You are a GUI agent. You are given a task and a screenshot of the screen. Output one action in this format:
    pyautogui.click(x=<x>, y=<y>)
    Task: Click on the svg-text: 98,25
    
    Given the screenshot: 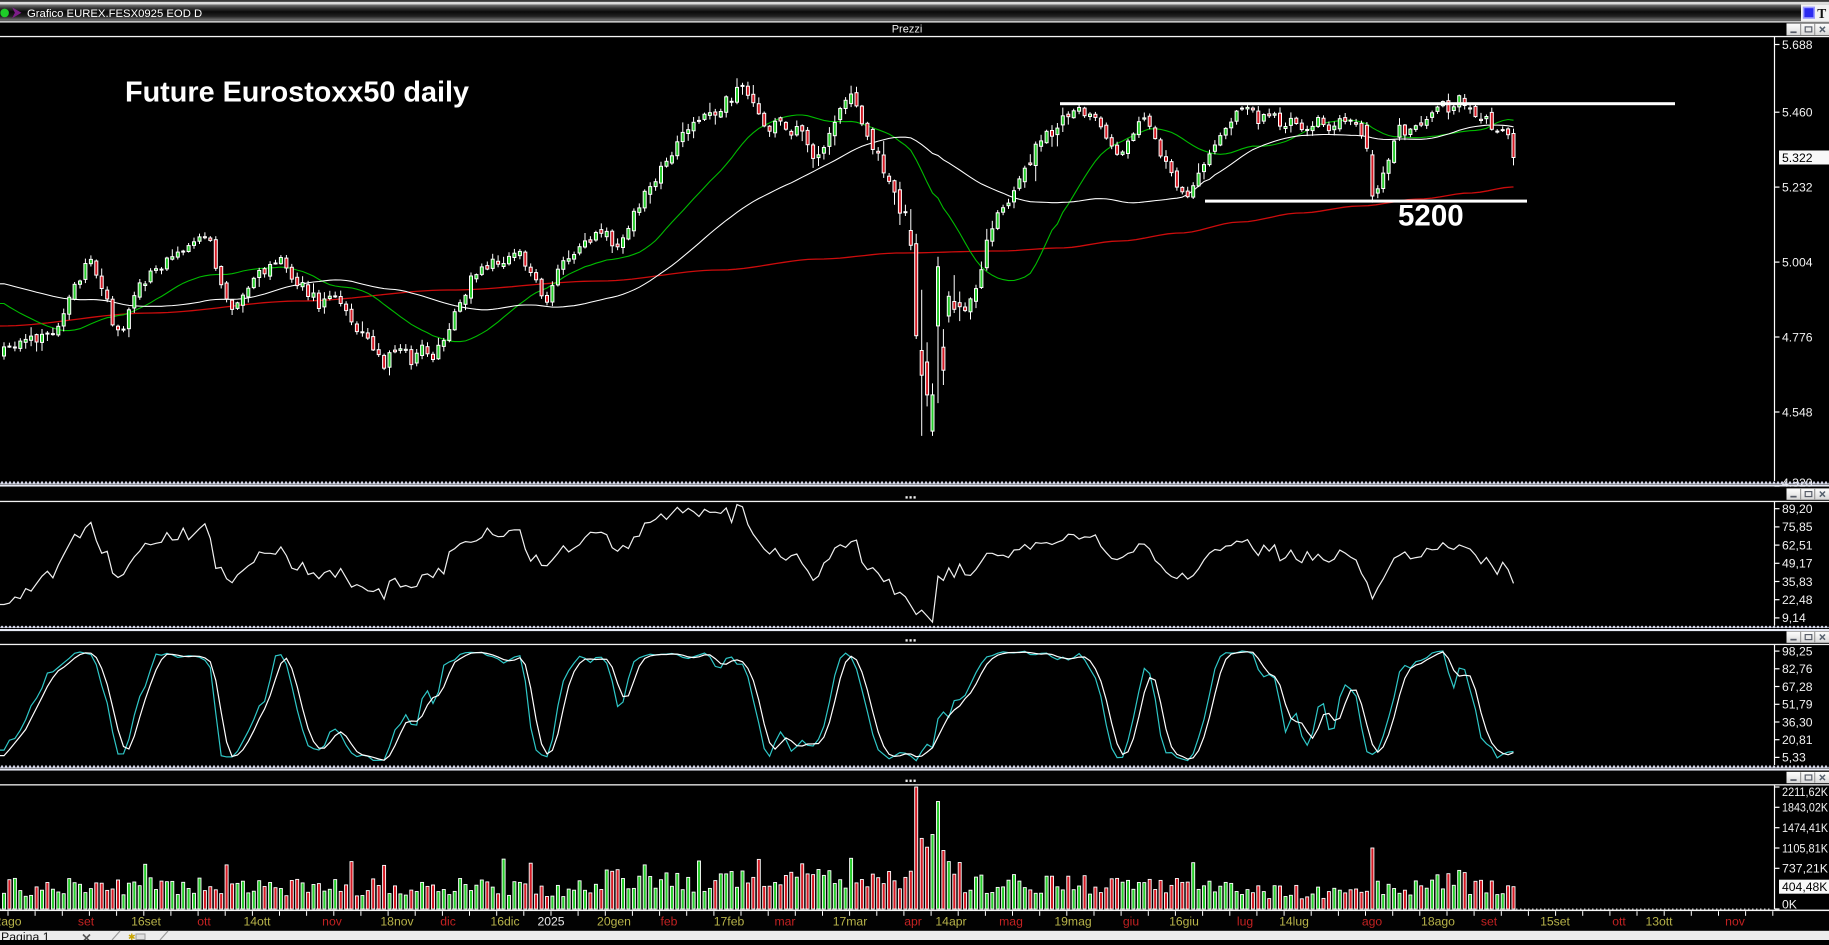 What is the action you would take?
    pyautogui.click(x=1797, y=651)
    